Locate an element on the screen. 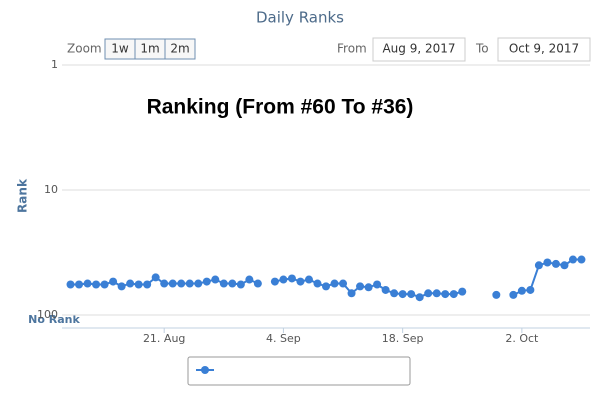  zoom-buttons: 1w 1m 2m is located at coordinates (150, 49).